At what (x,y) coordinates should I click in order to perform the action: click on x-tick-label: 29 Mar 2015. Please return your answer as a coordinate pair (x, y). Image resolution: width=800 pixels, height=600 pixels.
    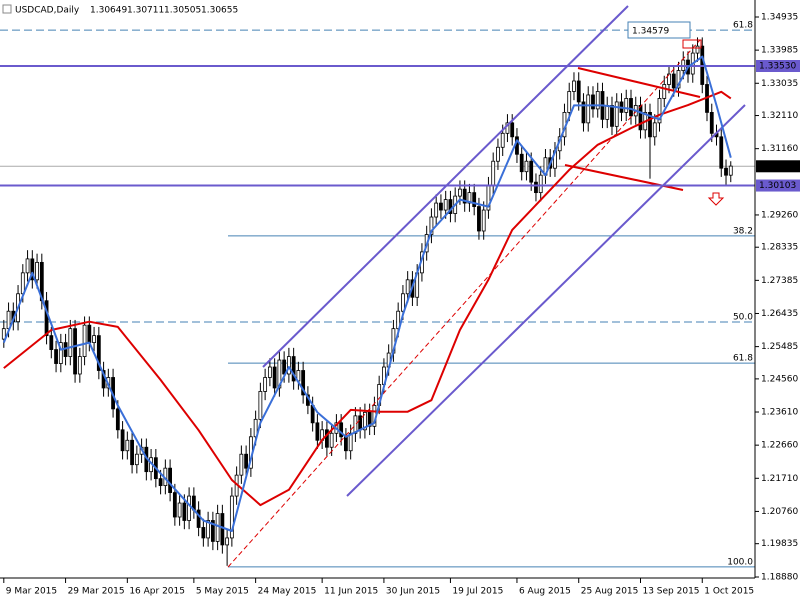
    Looking at the image, I should click on (96, 592).